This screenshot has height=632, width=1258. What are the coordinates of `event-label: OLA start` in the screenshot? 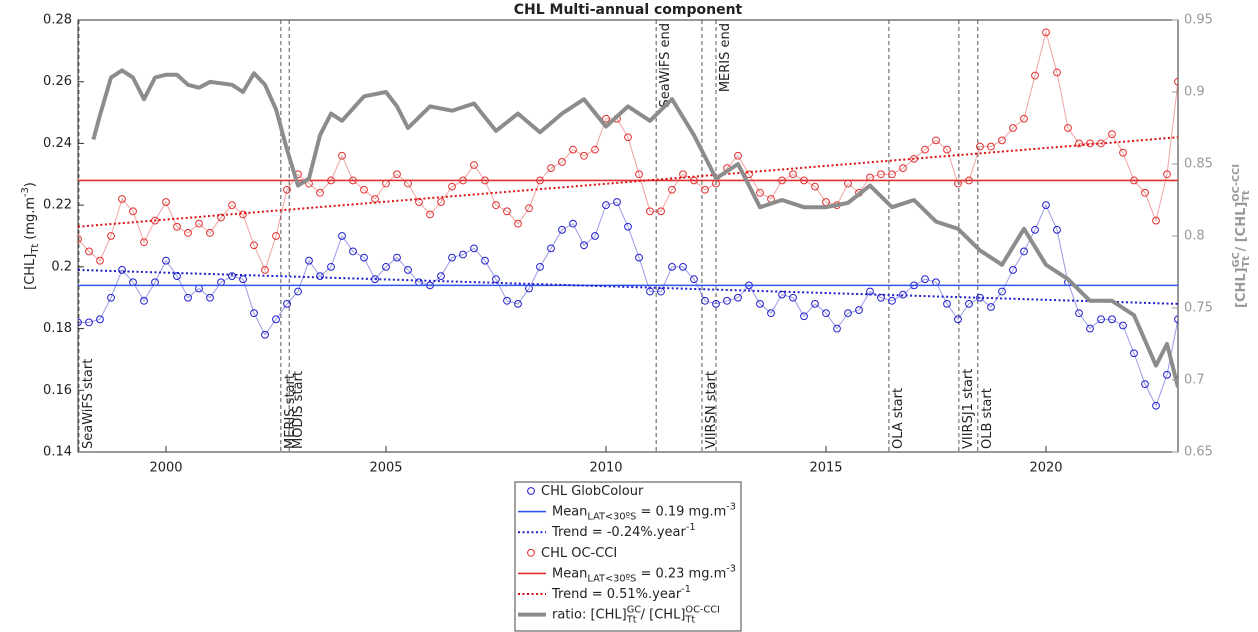 It's located at (898, 418).